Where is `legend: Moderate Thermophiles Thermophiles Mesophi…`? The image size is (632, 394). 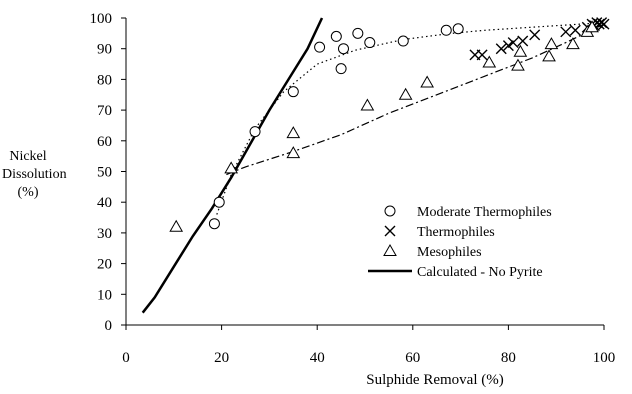
legend: Moderate Thermophiles Thermophiles Mesophi… is located at coordinates (460, 242).